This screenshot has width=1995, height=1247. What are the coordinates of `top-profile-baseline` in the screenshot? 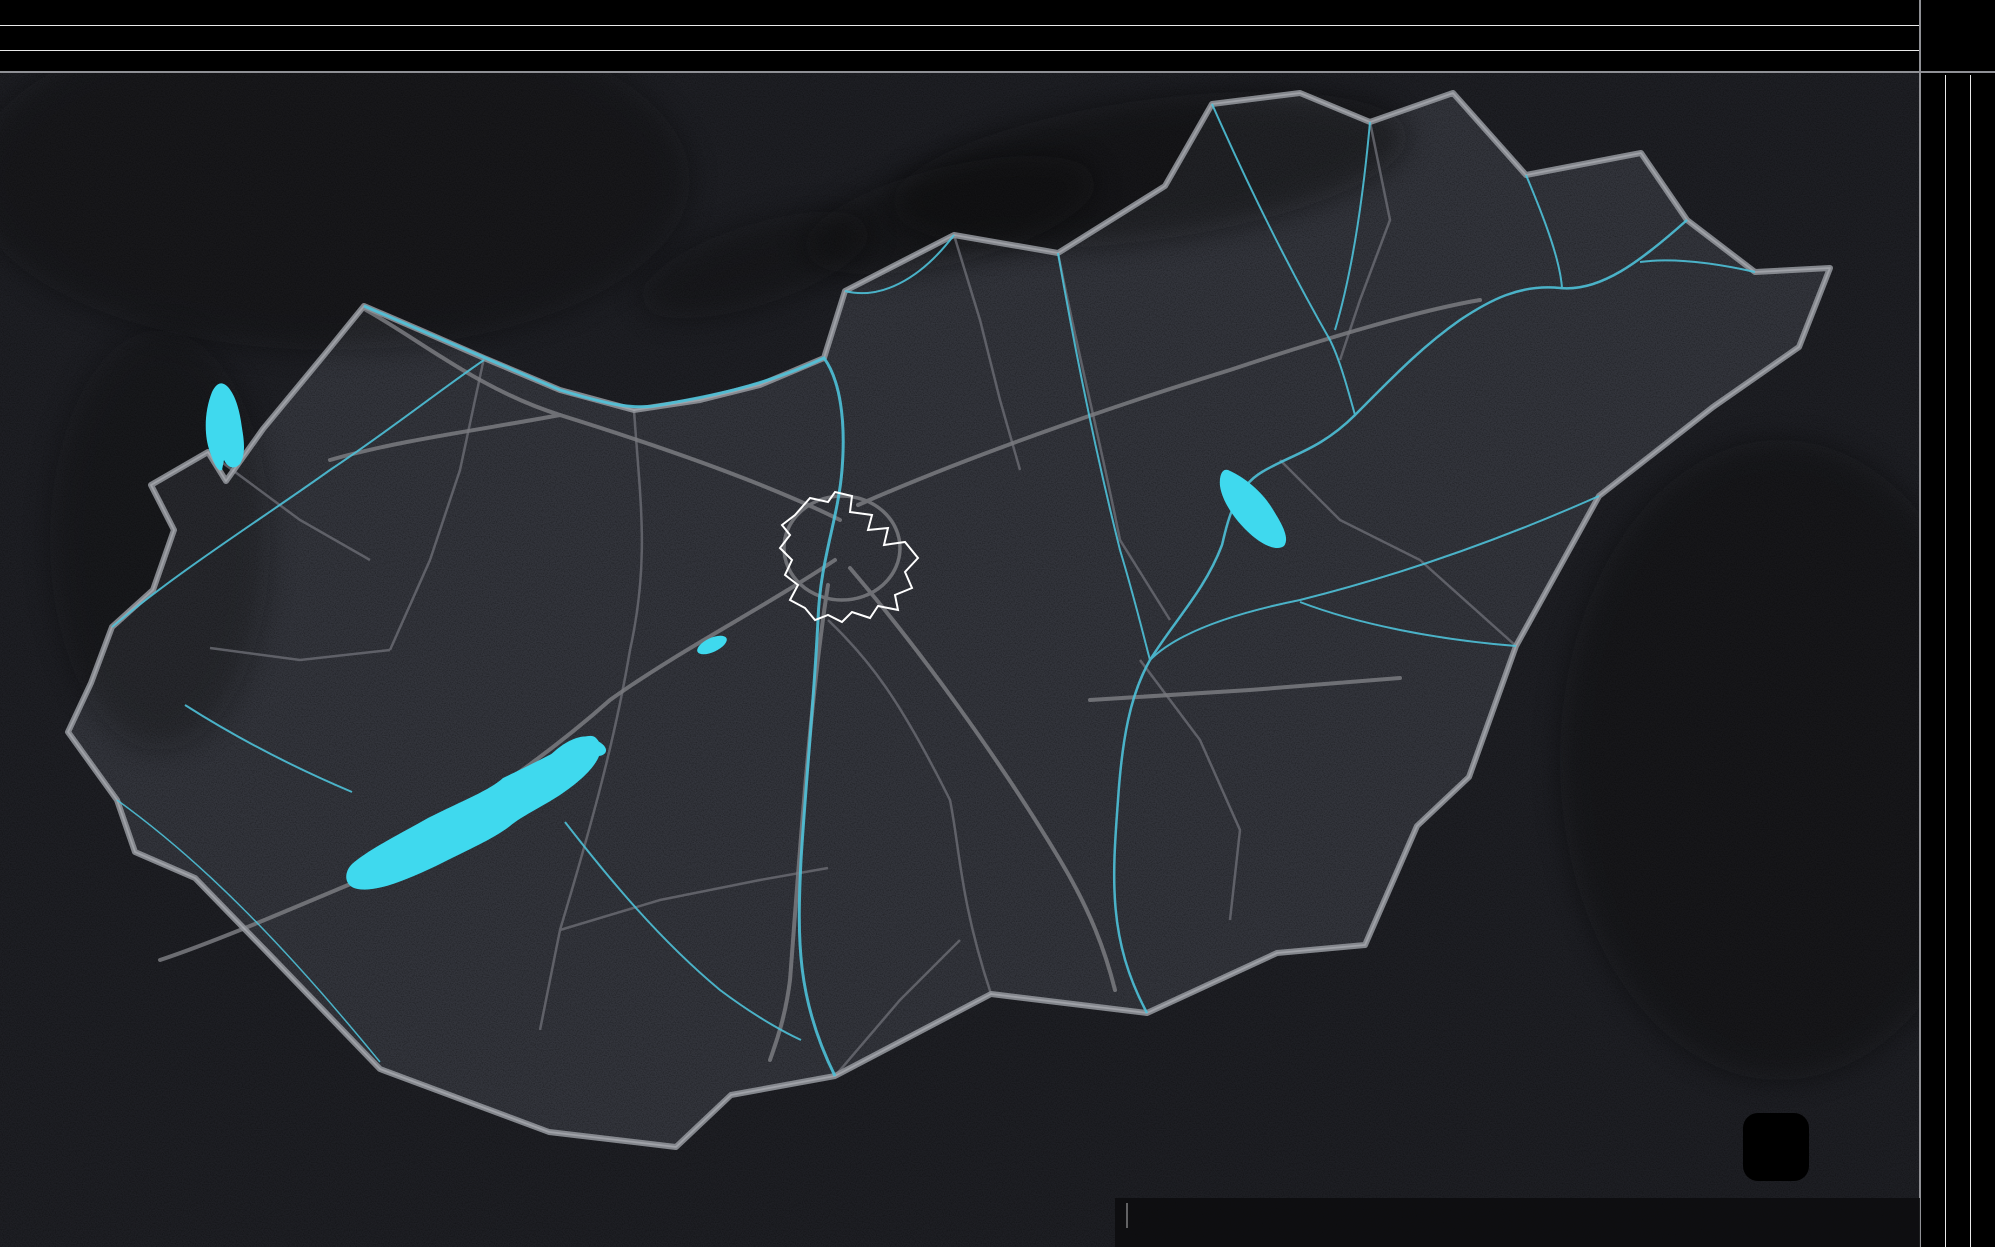 It's located at (997, 72).